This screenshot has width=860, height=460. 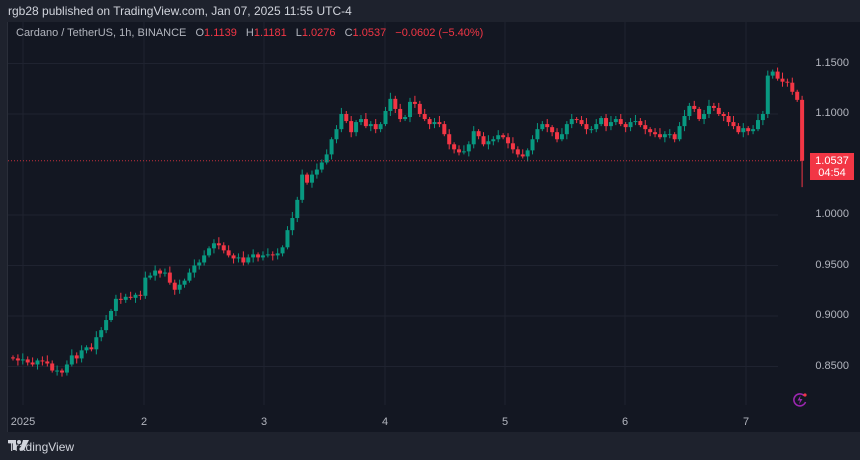 I want to click on last-price: 1.0537, so click(x=832, y=161).